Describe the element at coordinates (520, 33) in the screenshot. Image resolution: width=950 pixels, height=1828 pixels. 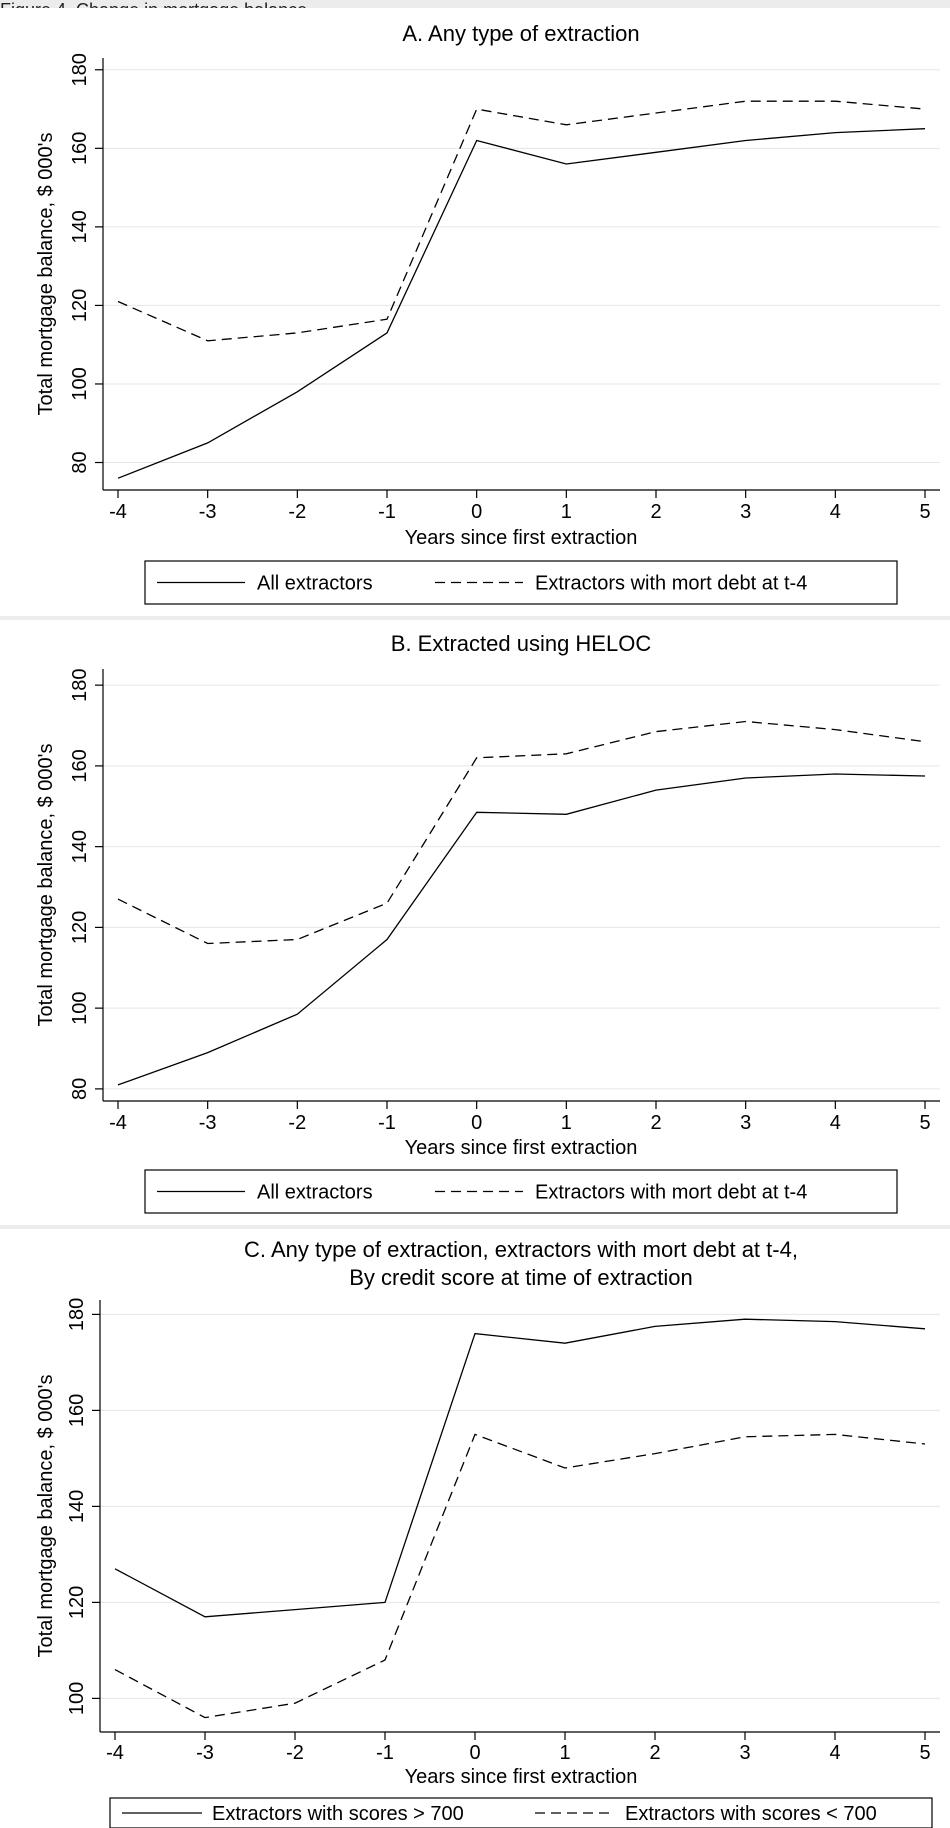
I see `chart-title: A. Any type of extraction` at that location.